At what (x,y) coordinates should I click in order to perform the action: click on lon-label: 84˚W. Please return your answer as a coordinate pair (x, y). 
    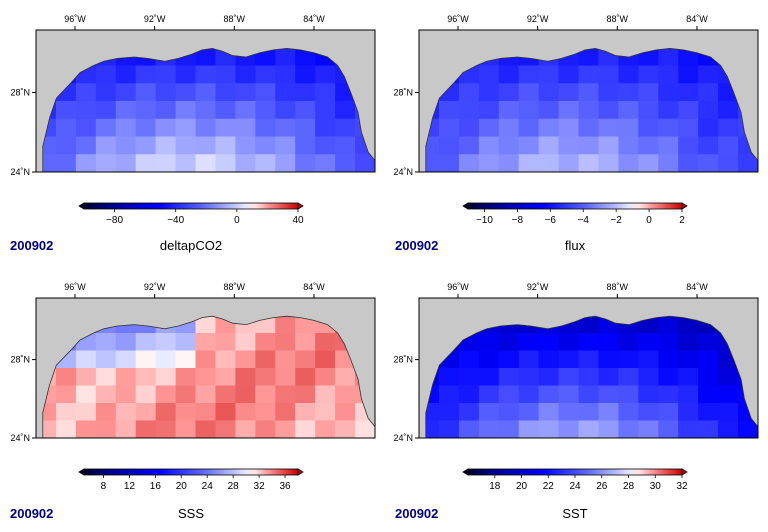
    Looking at the image, I should click on (697, 19).